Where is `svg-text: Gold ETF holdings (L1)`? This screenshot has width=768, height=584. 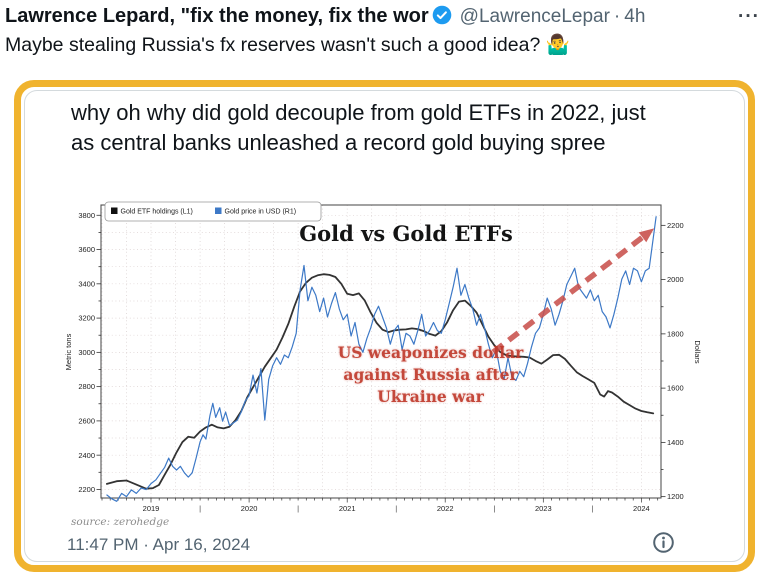
svg-text: Gold ETF holdings (L1) is located at coordinates (157, 212).